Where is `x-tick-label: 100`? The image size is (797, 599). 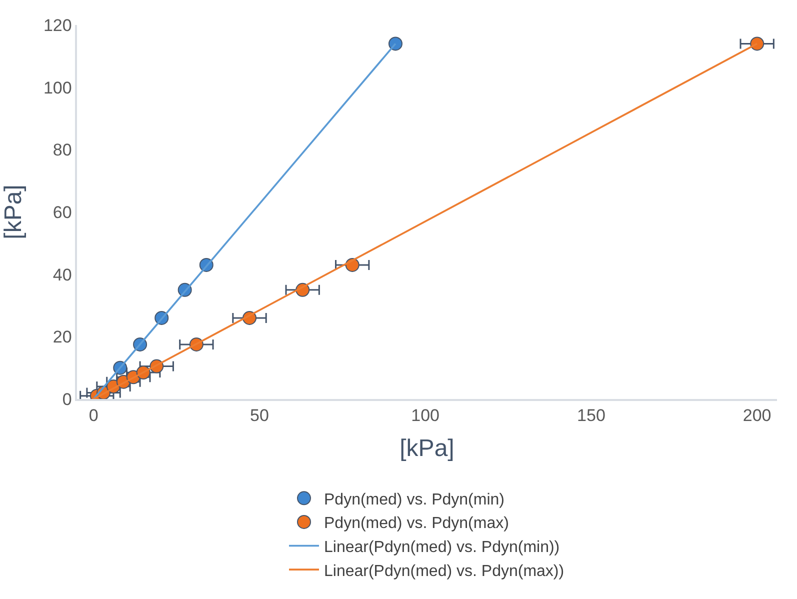
x-tick-label: 100 is located at coordinates (425, 416).